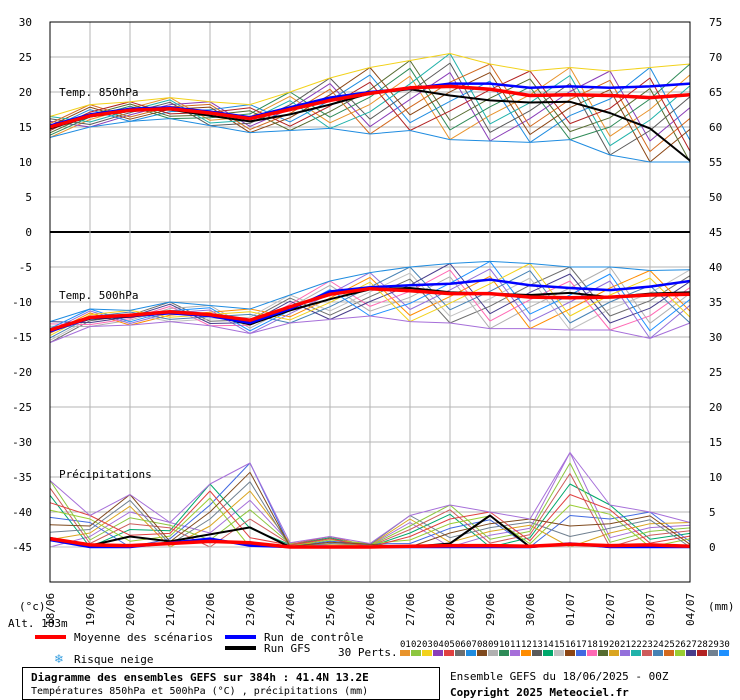 This screenshot has width=740, height=700. I want to click on pert-number: 04, so click(438, 645).